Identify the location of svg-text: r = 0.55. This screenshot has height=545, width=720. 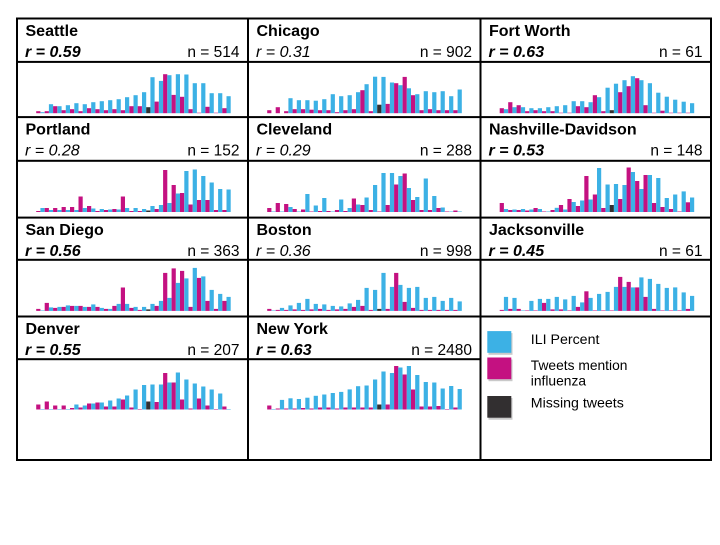
(53, 350).